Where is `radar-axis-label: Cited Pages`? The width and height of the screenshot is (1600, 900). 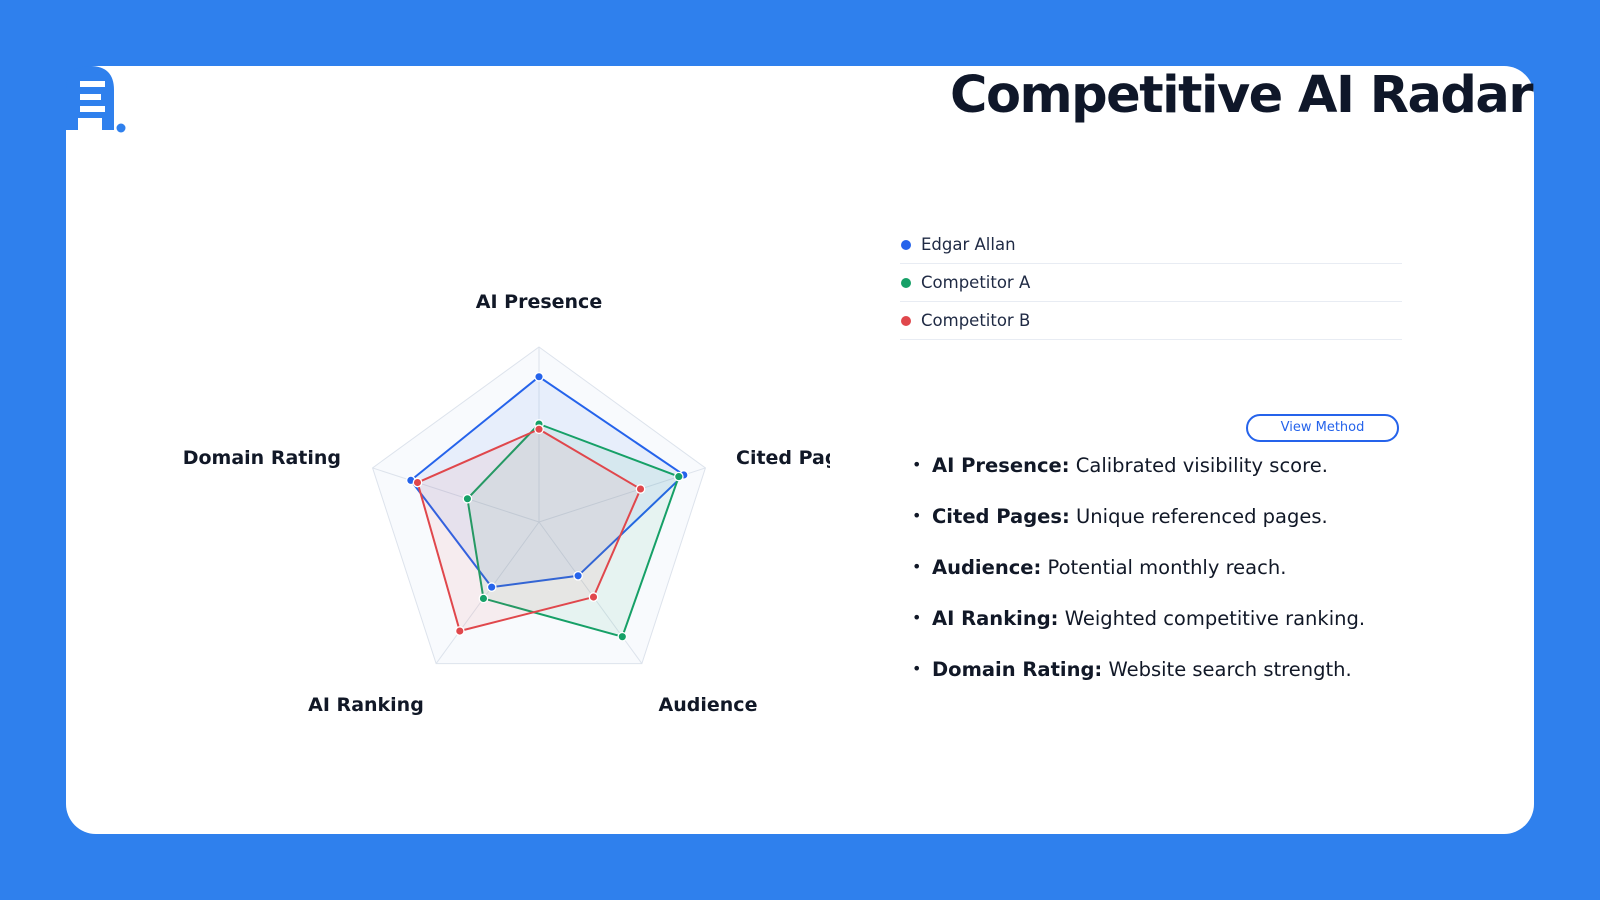
radar-axis-label: Cited Pages is located at coordinates (783, 458).